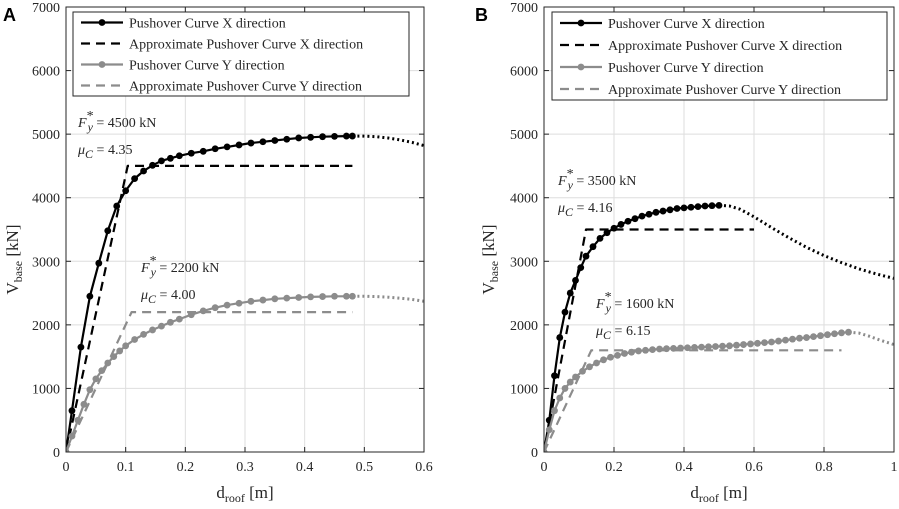 This screenshot has height=509, width=899. Describe the element at coordinates (599, 331) in the screenshot. I see `annotation-mu-symbol: μ` at that location.